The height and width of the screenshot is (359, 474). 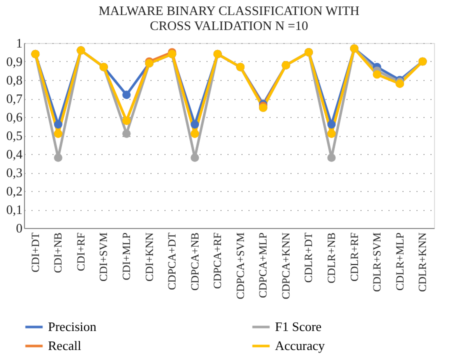 I want to click on x-tick-label: CDLR+NB, so click(x=332, y=258).